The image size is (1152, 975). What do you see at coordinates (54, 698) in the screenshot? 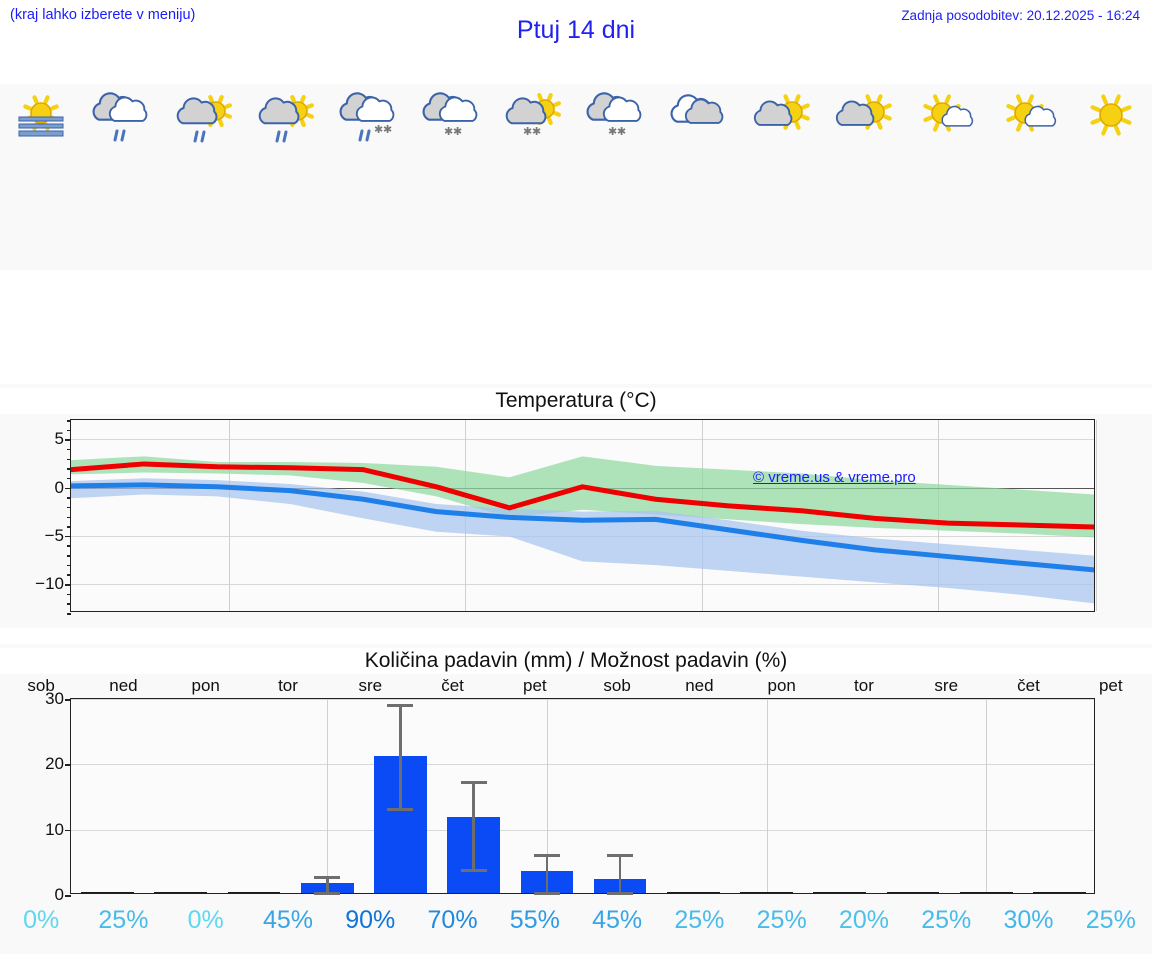
I see `precipitation-y-tick-label: 30` at bounding box center [54, 698].